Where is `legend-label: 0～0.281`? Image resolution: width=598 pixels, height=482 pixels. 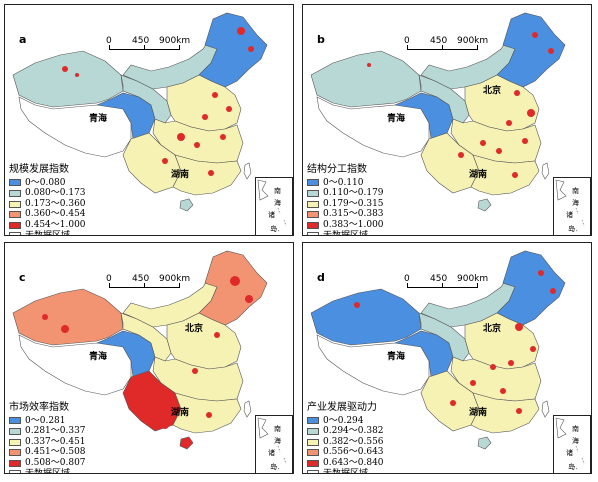
legend-label: 0～0.281 is located at coordinates (45, 420).